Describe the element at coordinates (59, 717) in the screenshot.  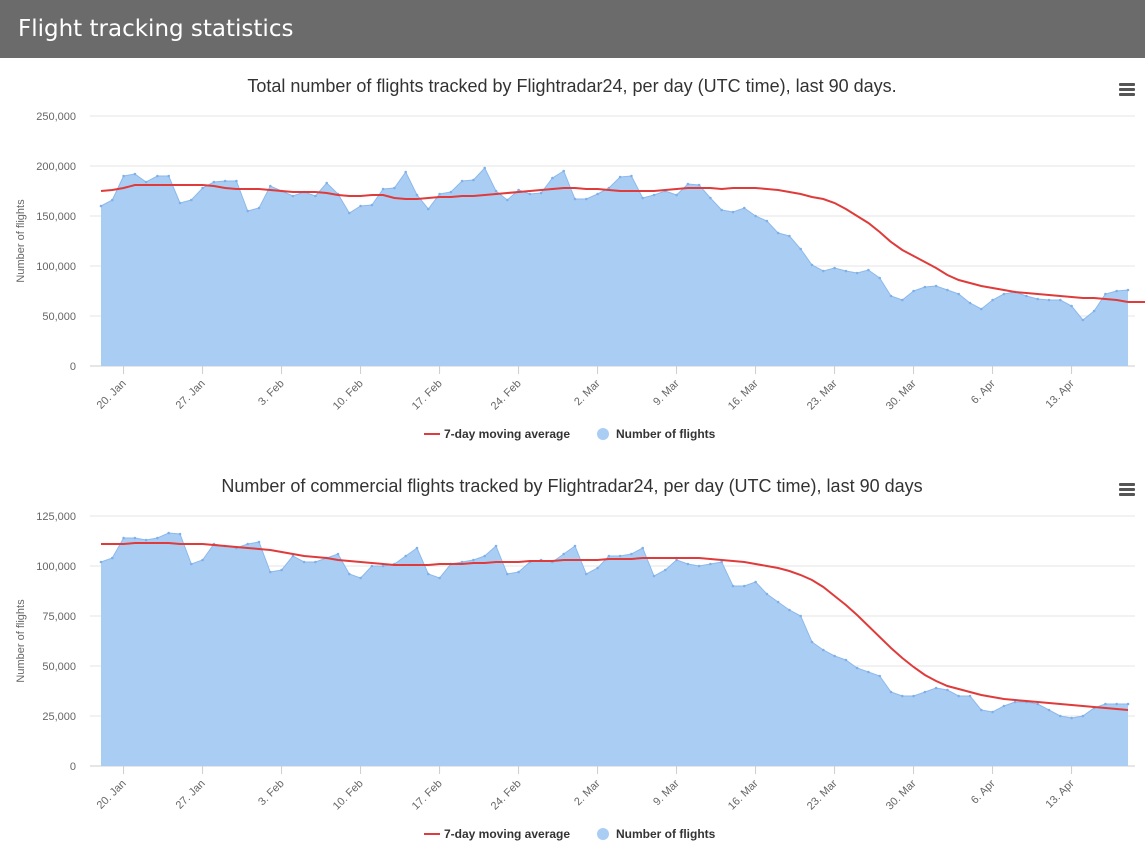
I see `y-tick-label: 25,000` at that location.